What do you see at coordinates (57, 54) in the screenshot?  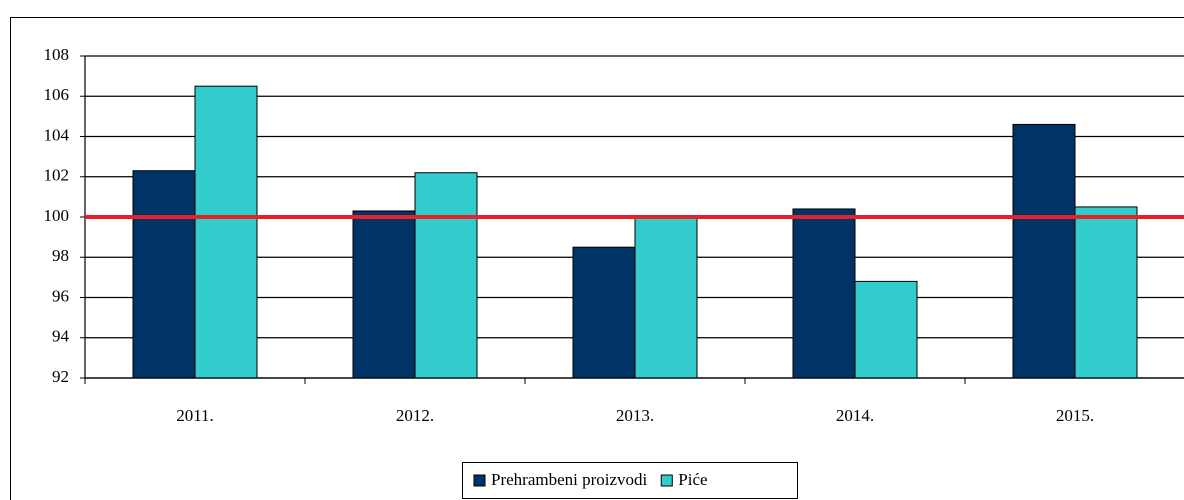 I see `y-tick-label: 108` at bounding box center [57, 54].